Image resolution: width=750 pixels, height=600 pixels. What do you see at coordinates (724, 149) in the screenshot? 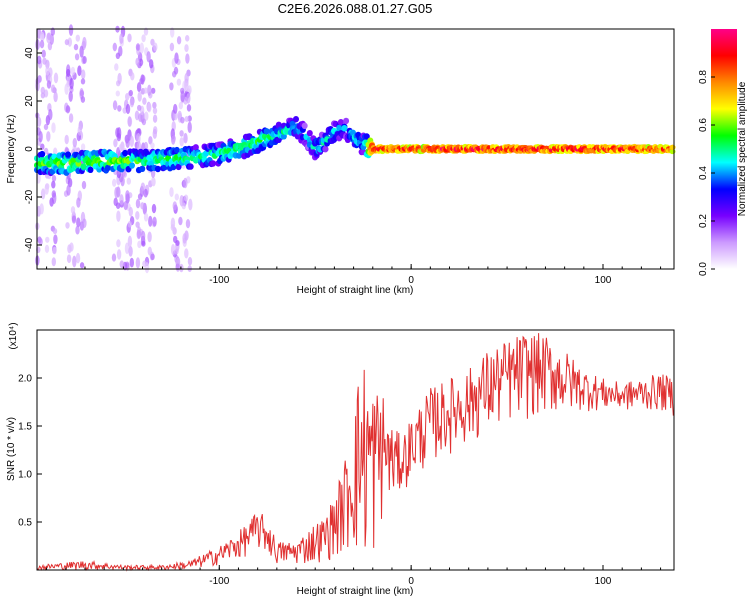
I see `colorbar-gradient` at bounding box center [724, 149].